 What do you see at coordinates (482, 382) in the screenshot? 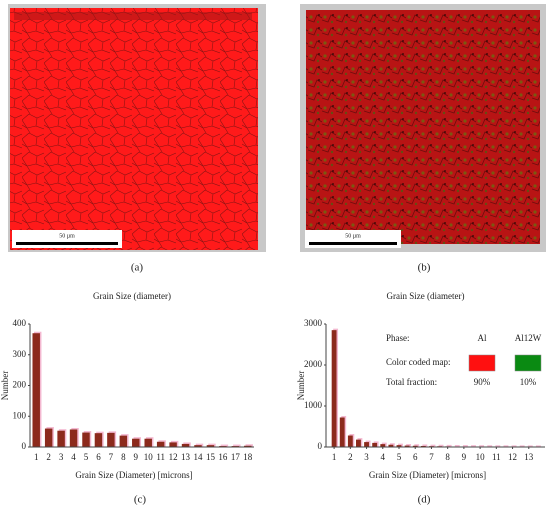
I see `phase-fraction: 90%` at bounding box center [482, 382].